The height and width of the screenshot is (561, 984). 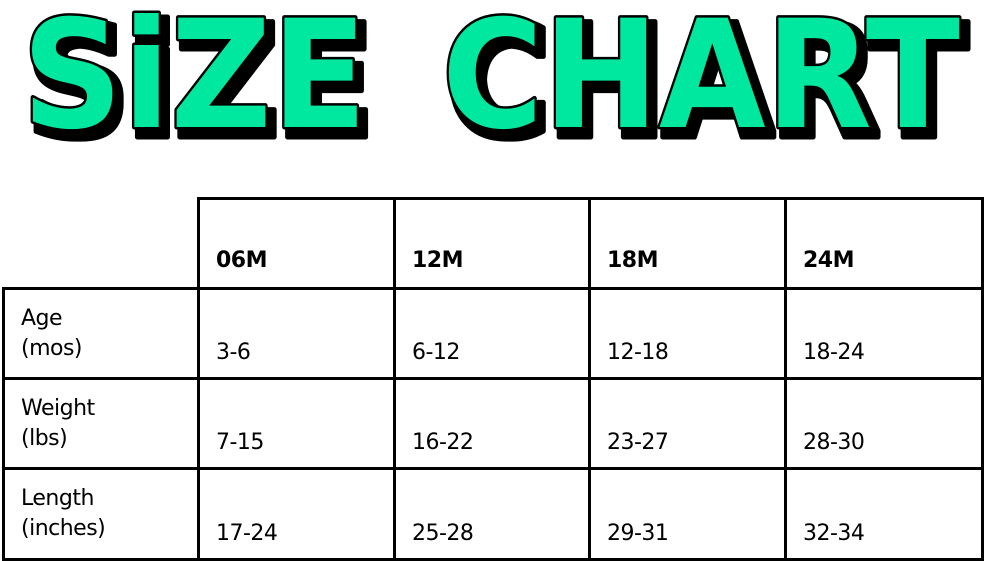 What do you see at coordinates (247, 533) in the screenshot?
I see `table-cell-text: 17-24` at bounding box center [247, 533].